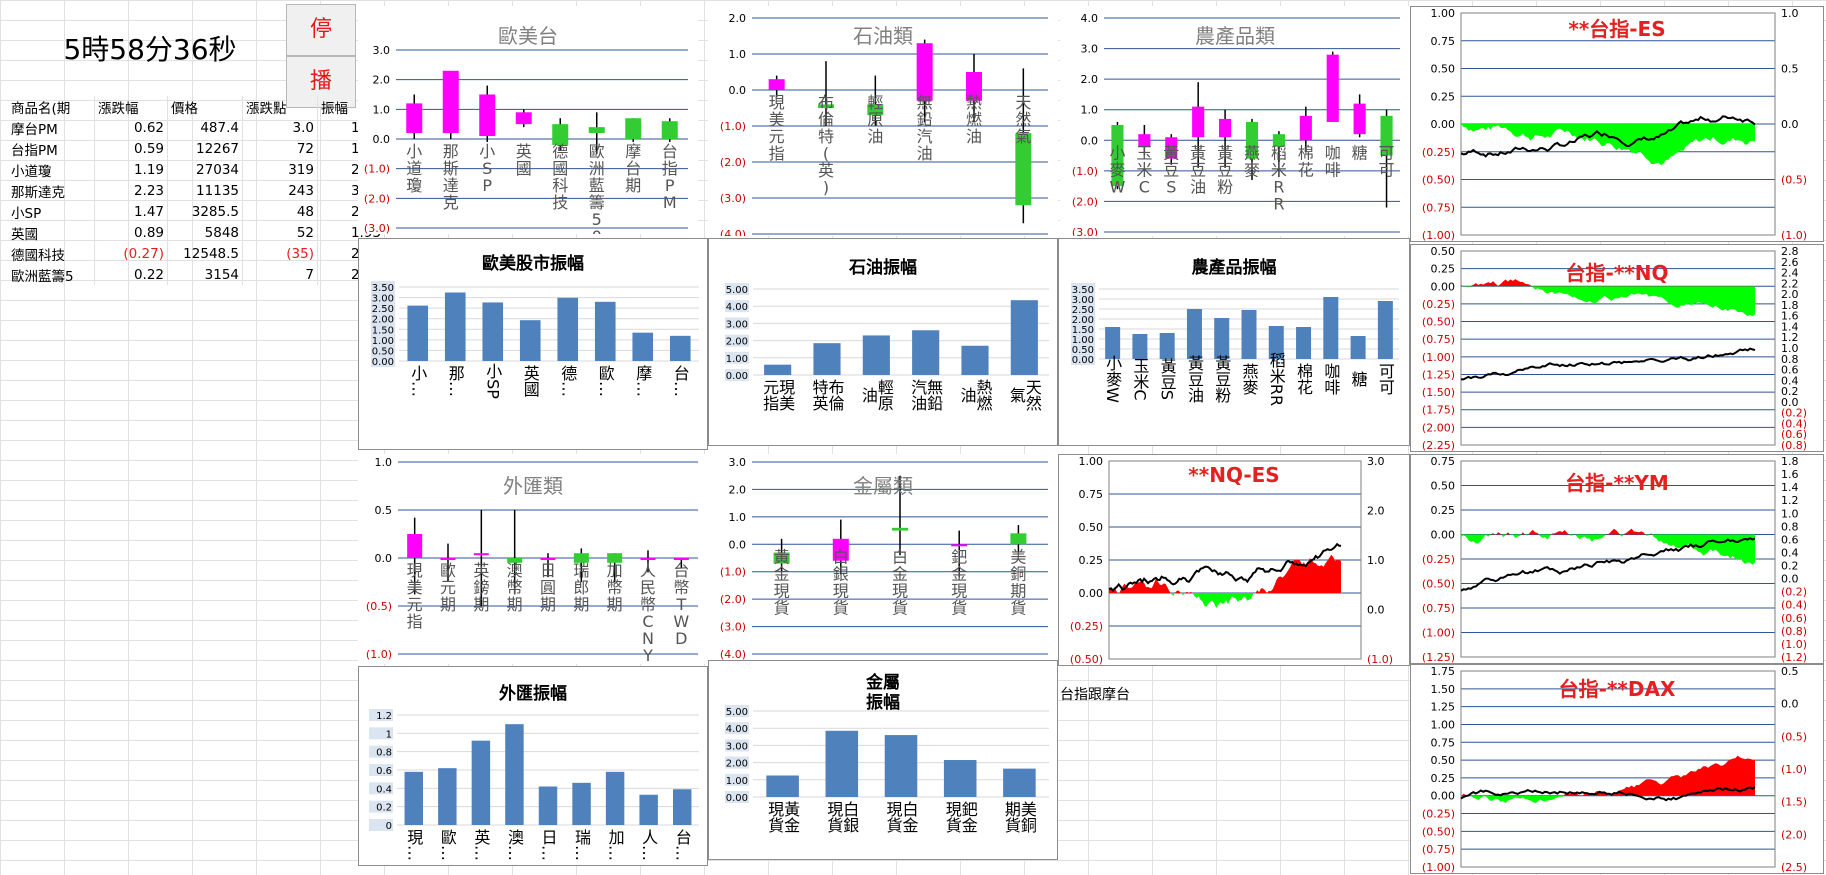 This screenshot has width=1826, height=875. I want to click on category-label: 黃豆粉, so click(1225, 169).